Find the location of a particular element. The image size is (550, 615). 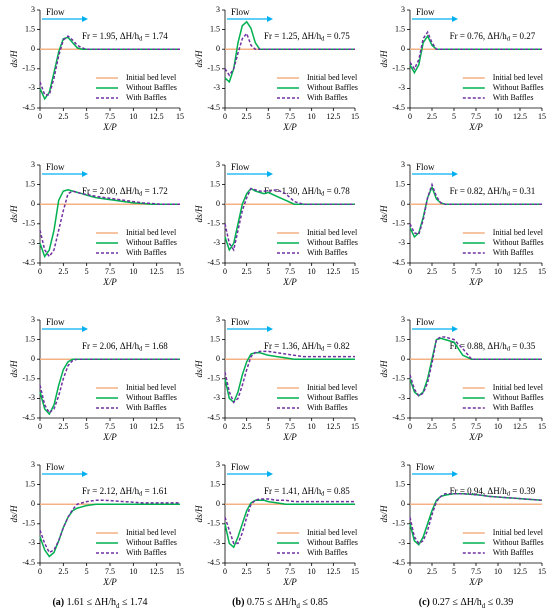

caption-text: 0.27 ≤ ΔH/h is located at coordinates (456, 602).